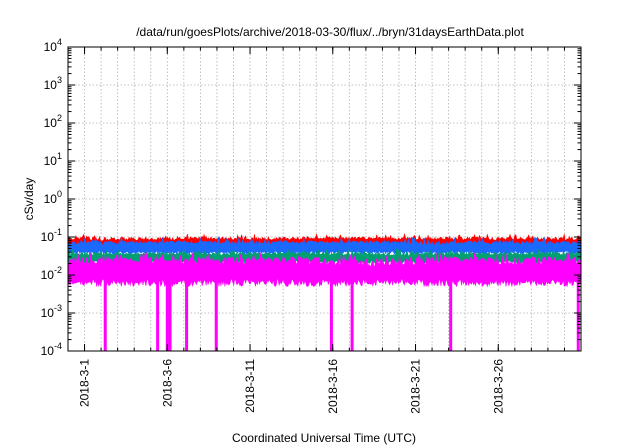  I want to click on y-tick-label: 10⁴, so click(53, 45).